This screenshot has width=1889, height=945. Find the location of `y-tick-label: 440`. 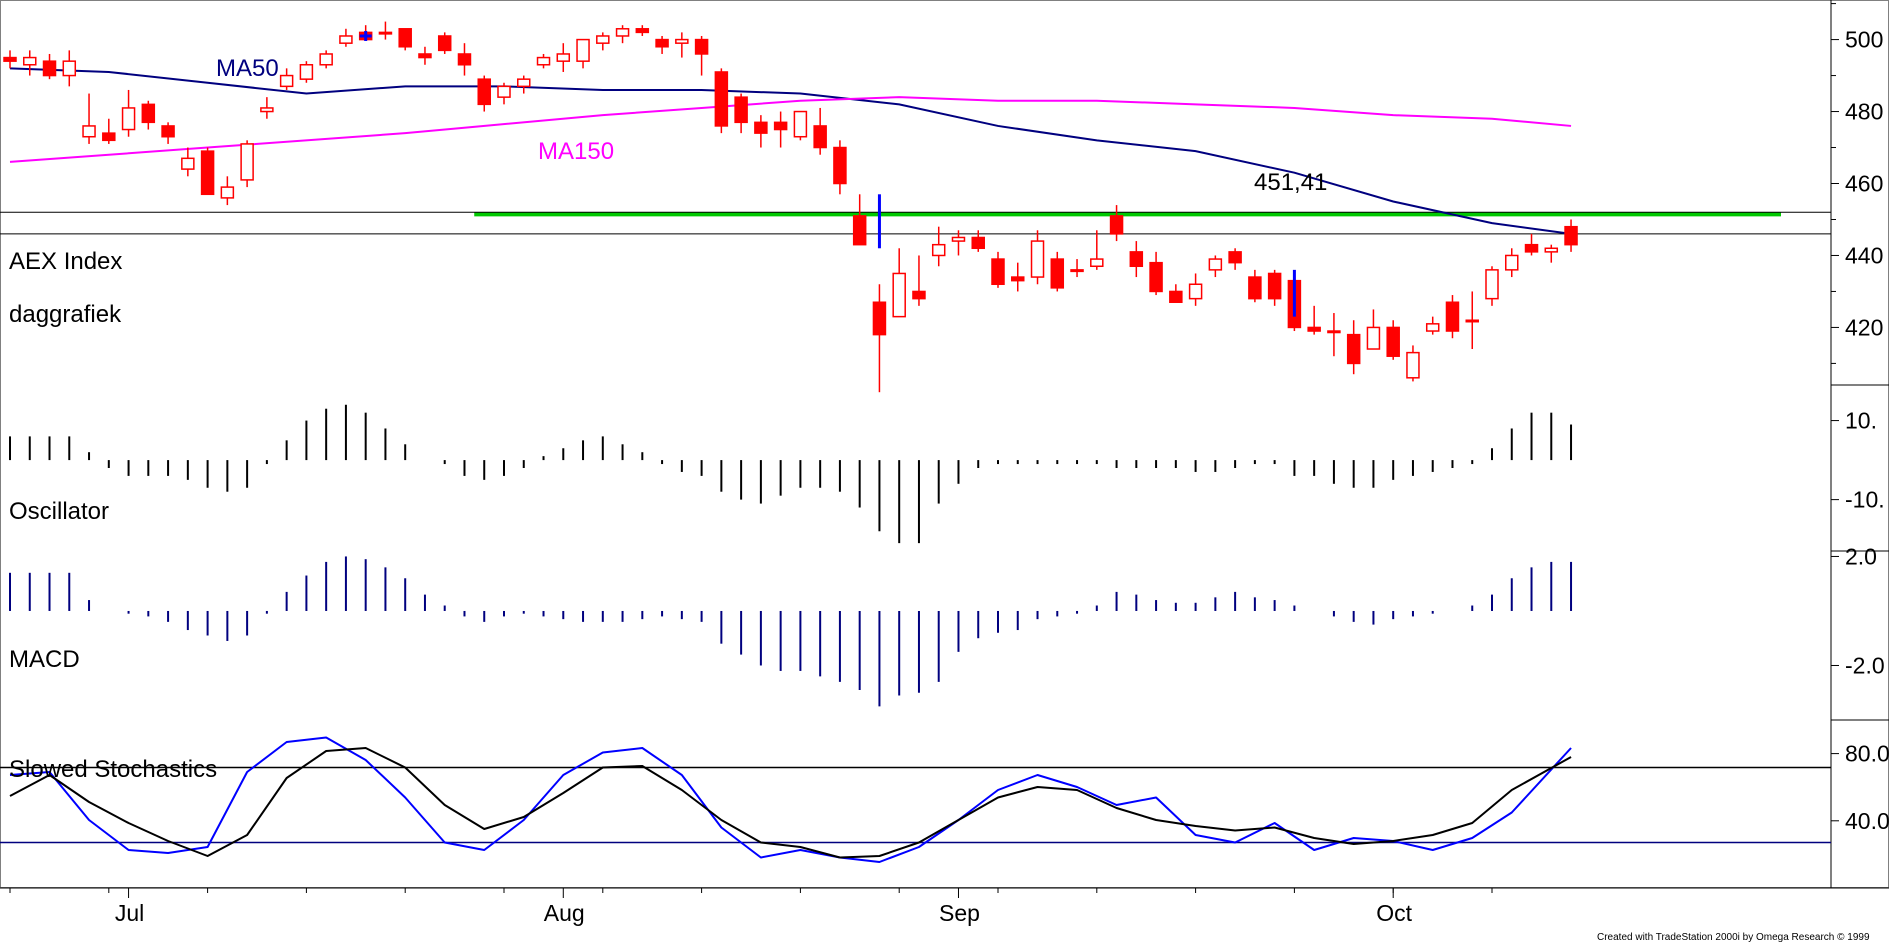

y-tick-label: 440 is located at coordinates (1864, 255).